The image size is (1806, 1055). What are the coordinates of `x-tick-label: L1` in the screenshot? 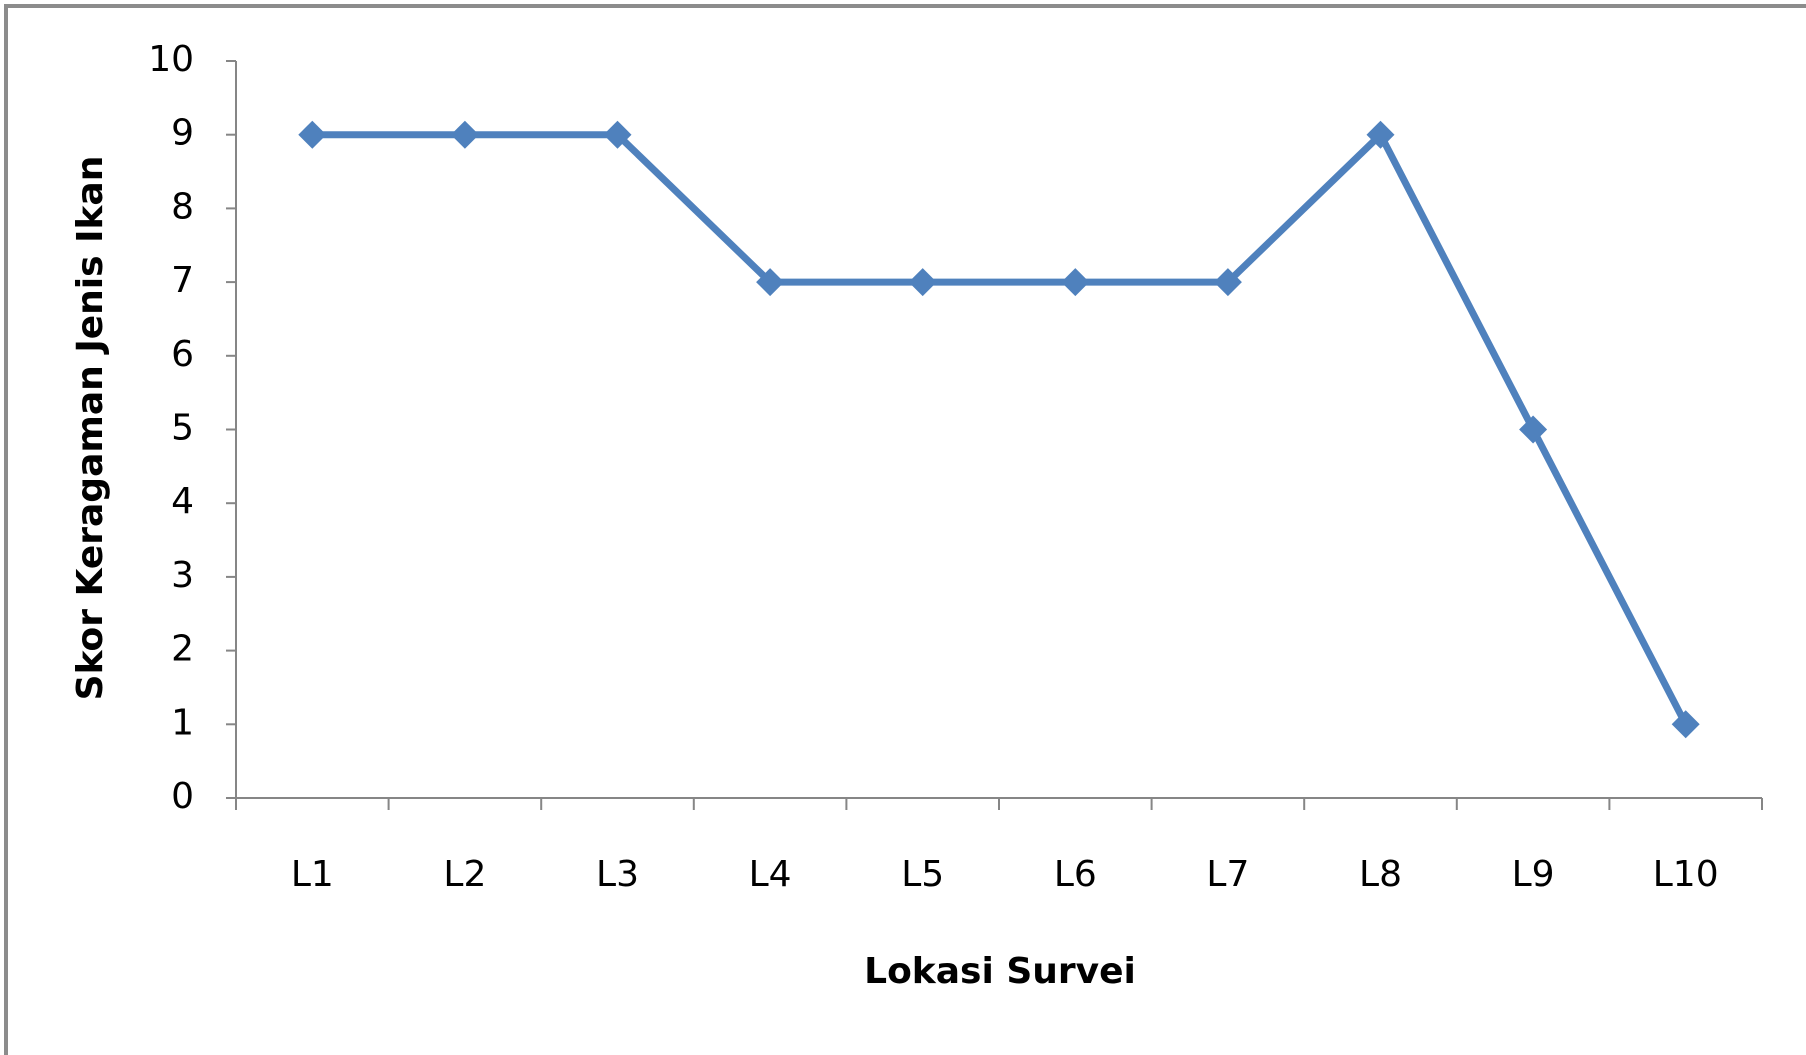 It's located at (312, 874).